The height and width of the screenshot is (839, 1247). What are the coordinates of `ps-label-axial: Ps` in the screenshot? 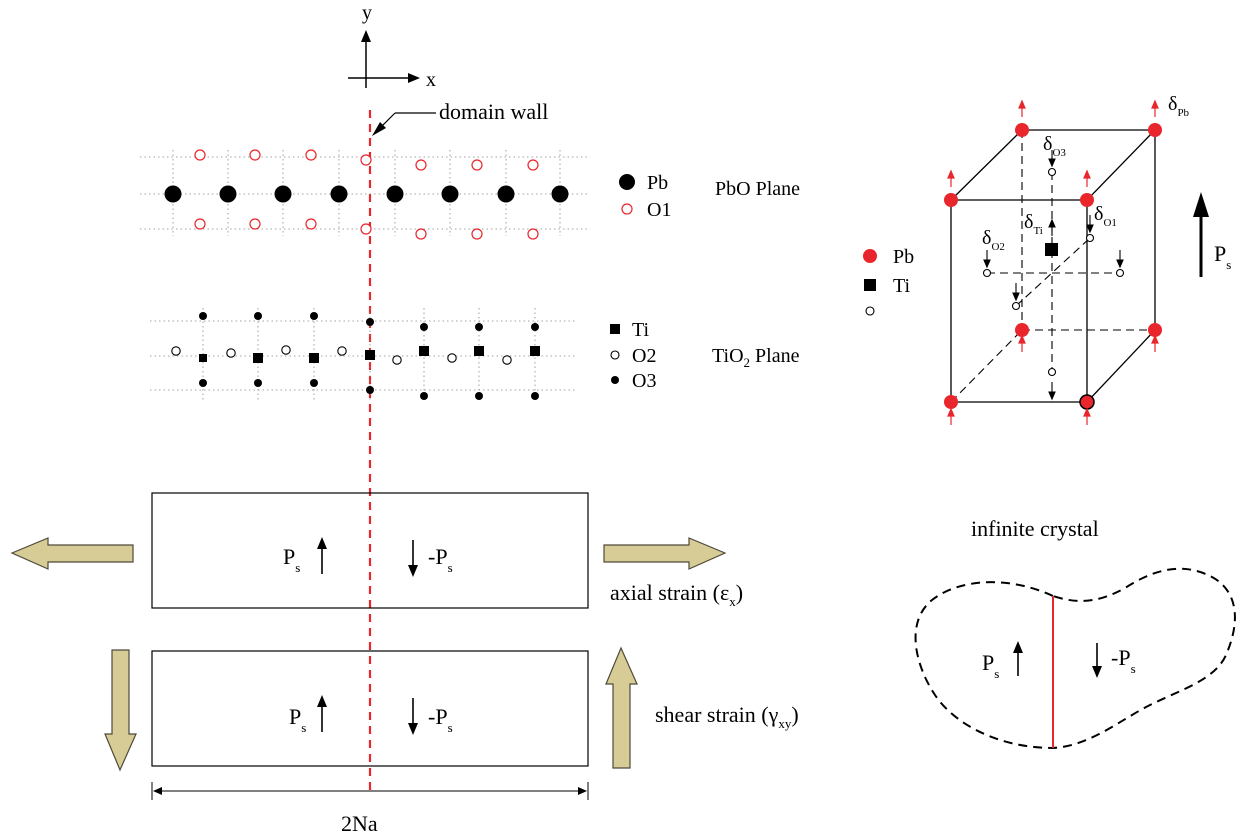 It's located at (291, 559).